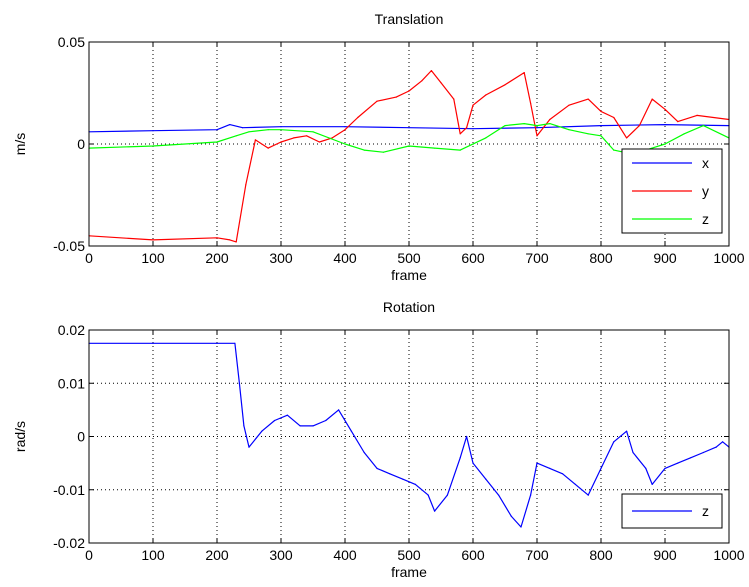  I want to click on y-tick-label: 0.02, so click(71, 330).